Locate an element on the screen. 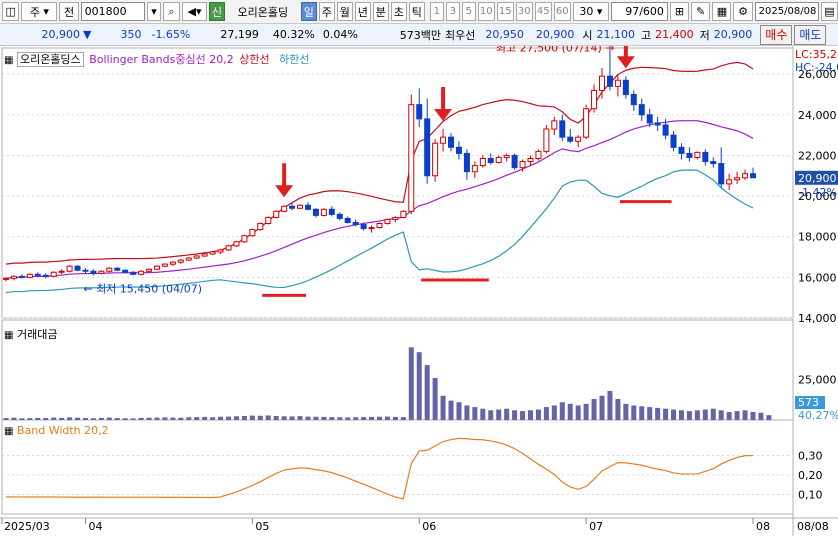  interval-5: 5 is located at coordinates (468, 11).